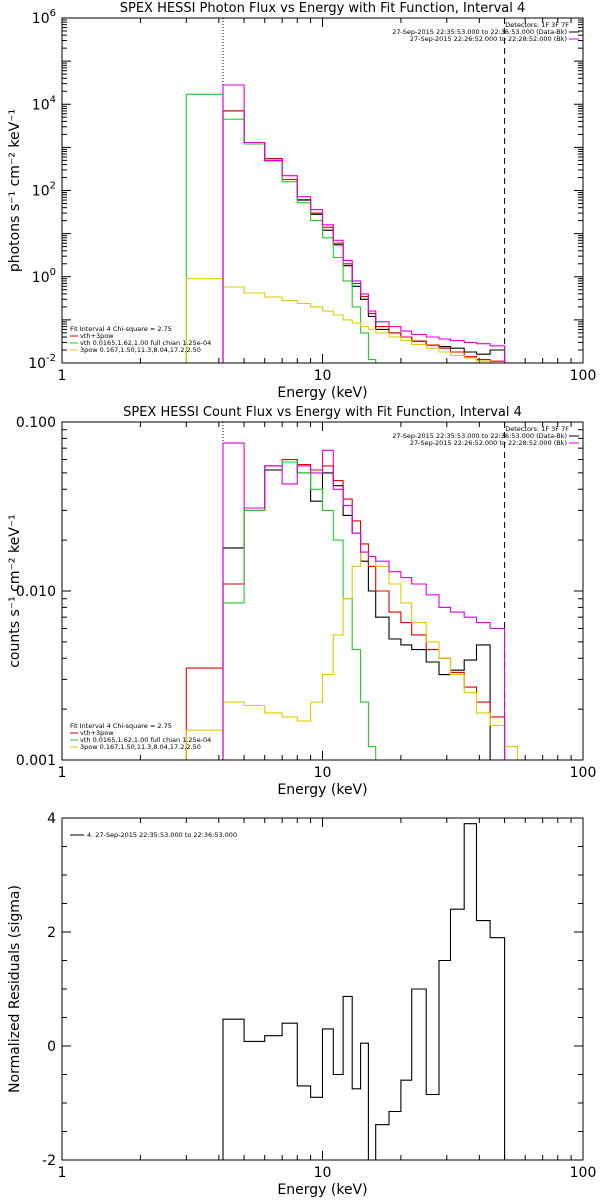 The image size is (600, 1200). I want to click on y-tick-label: 0.100, so click(36, 423).